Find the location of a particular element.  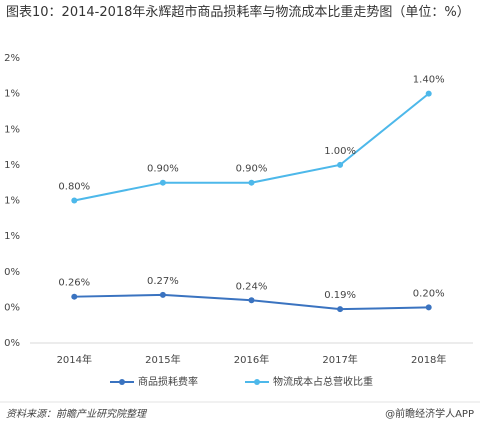

value-label: 0.80% is located at coordinates (74, 187).